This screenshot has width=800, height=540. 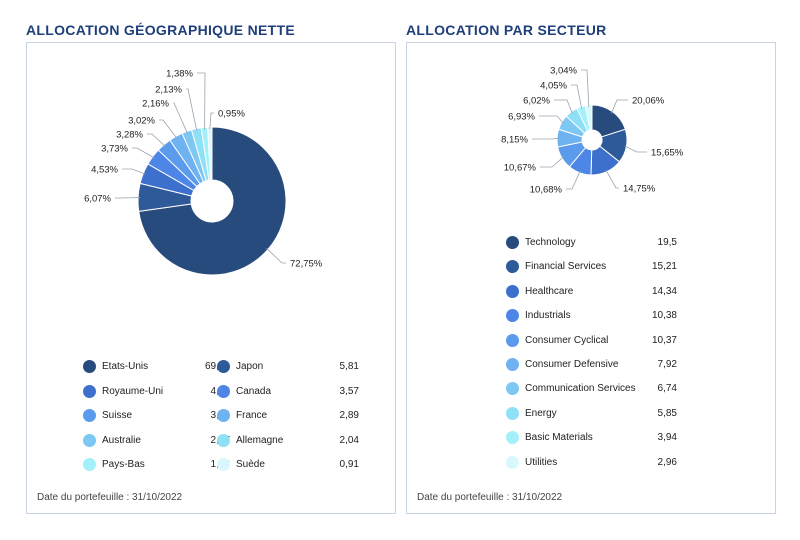 What do you see at coordinates (667, 389) in the screenshot?
I see `legend-value: 6,74` at bounding box center [667, 389].